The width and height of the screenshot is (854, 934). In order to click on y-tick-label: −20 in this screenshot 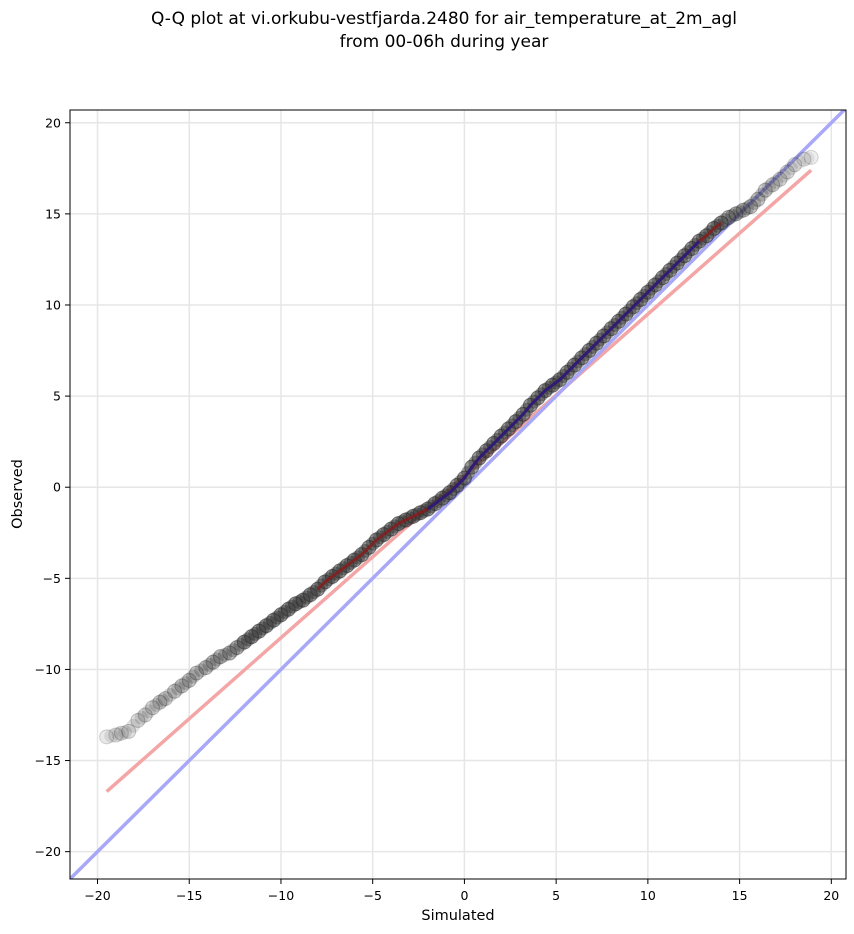, I will do `click(48, 851)`.